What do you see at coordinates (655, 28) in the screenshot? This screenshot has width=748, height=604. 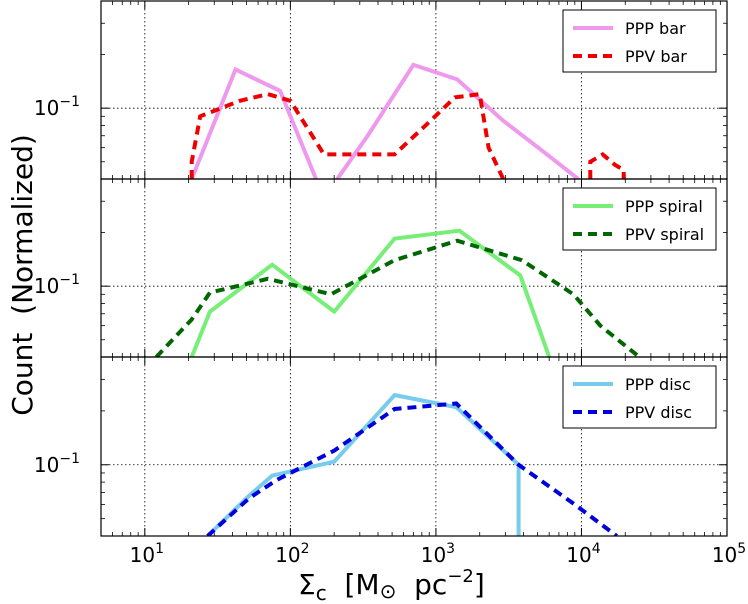 I see `legend-label: PPP bar` at bounding box center [655, 28].